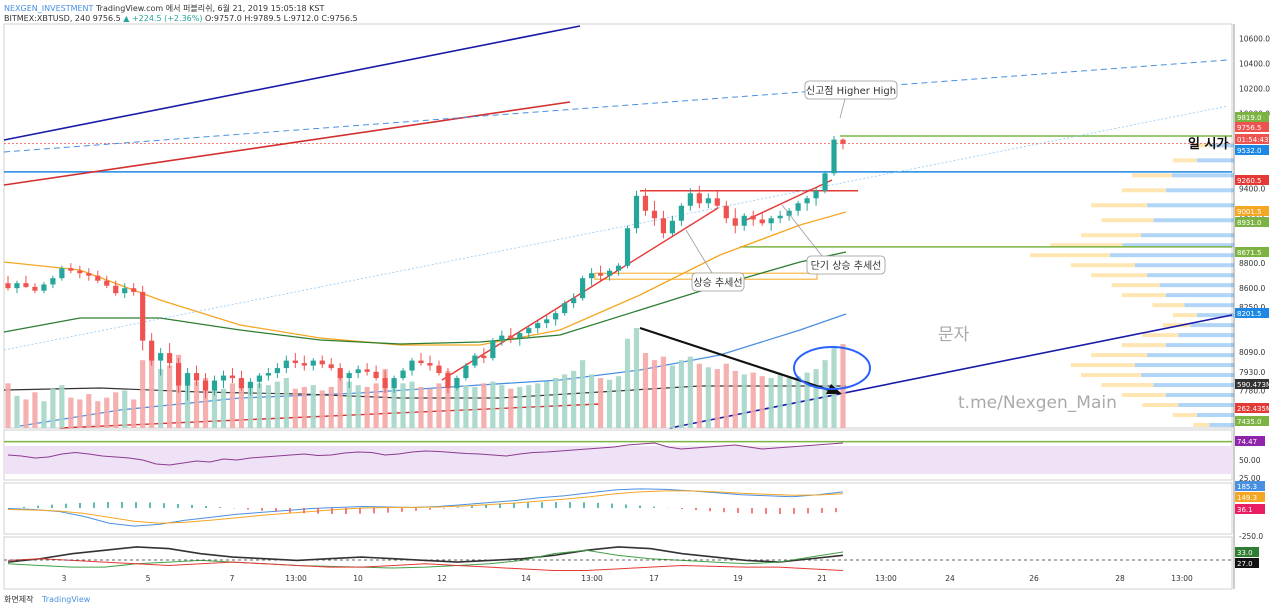  I want to click on rsi-tag-label: 74.47, so click(1247, 442).